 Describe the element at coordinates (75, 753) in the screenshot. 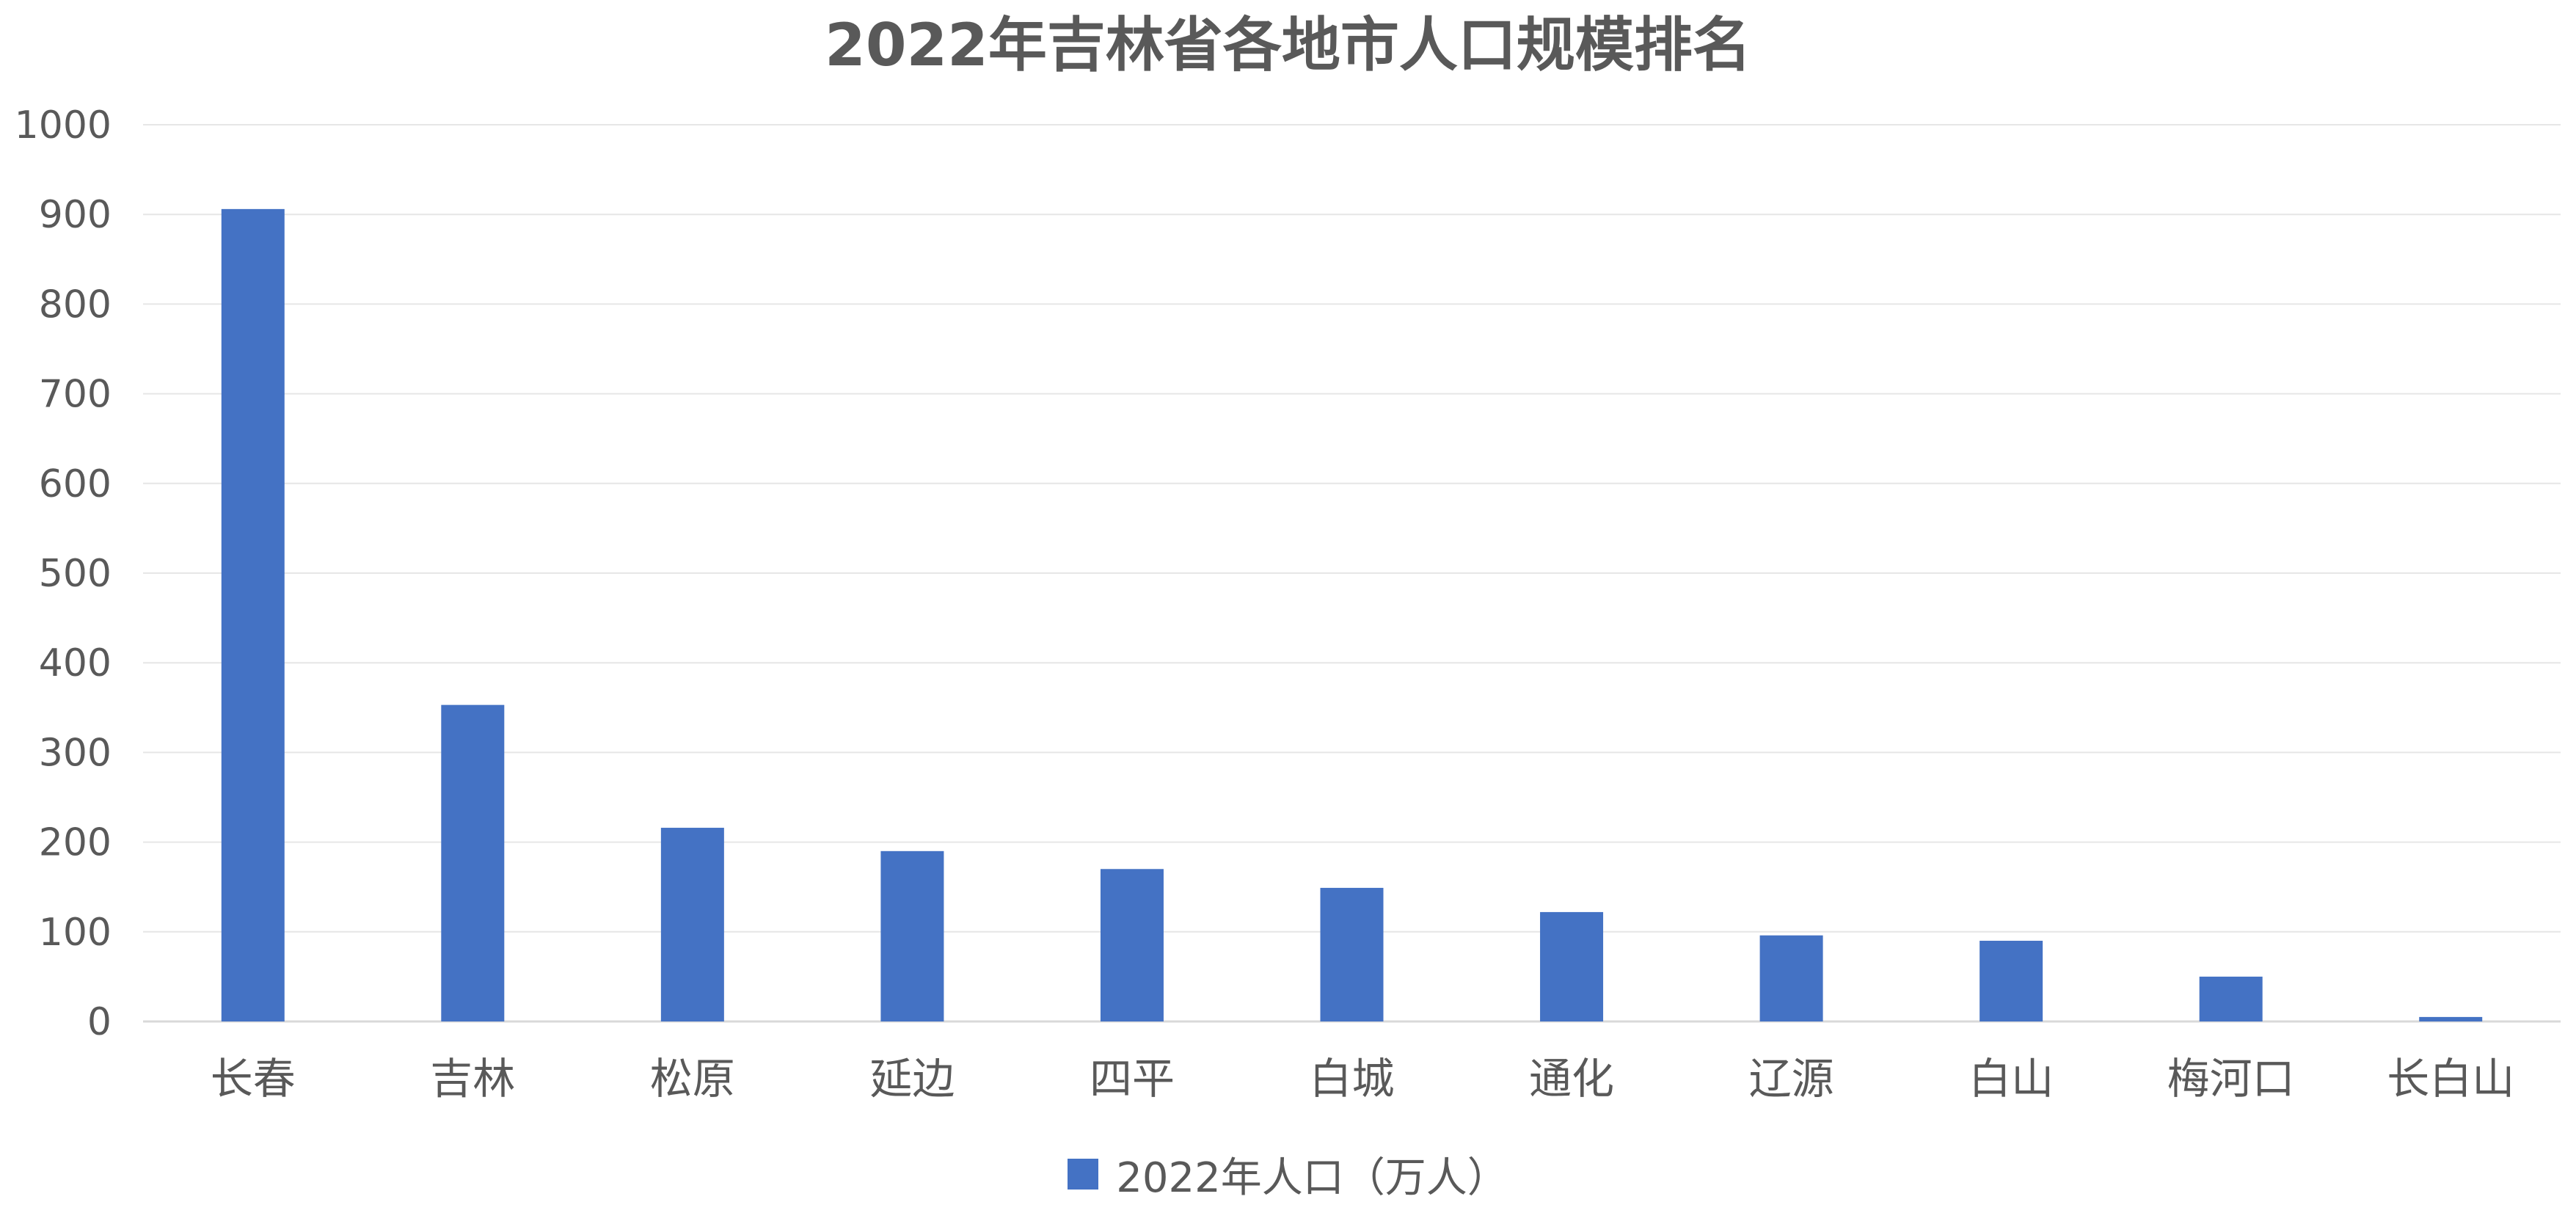

I see `y-tick-label: 300` at that location.